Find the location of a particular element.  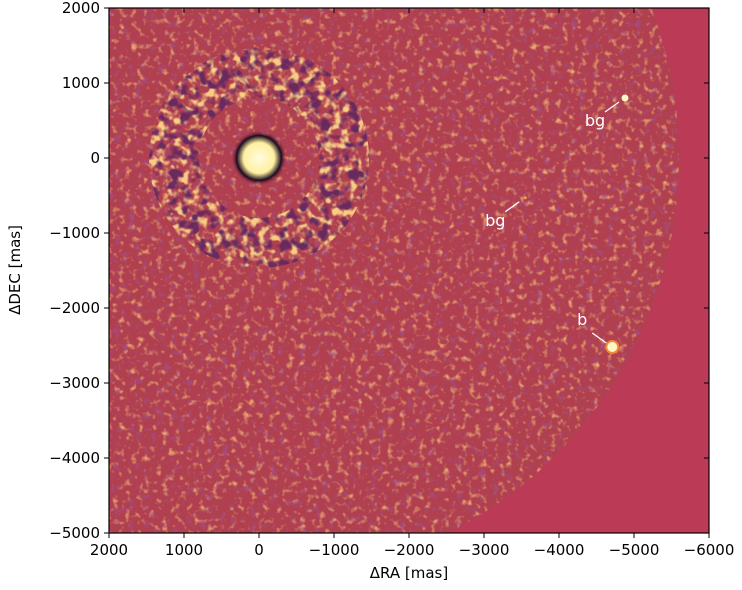

x-tick-label: 2000 is located at coordinates (109, 550).